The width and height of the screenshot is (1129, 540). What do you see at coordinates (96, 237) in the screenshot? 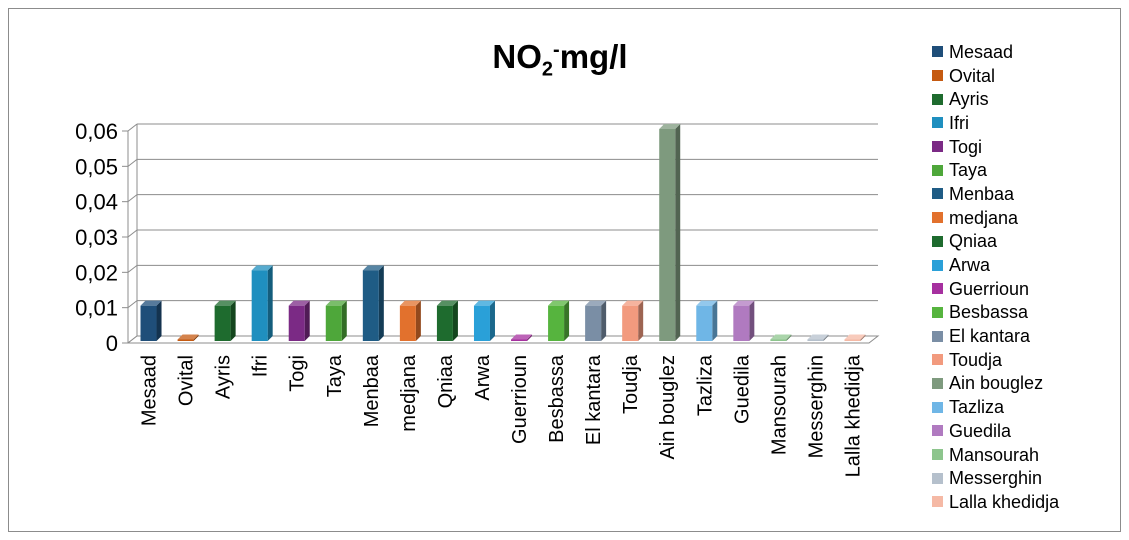
I see `y-tick-label: 0,03` at bounding box center [96, 237].